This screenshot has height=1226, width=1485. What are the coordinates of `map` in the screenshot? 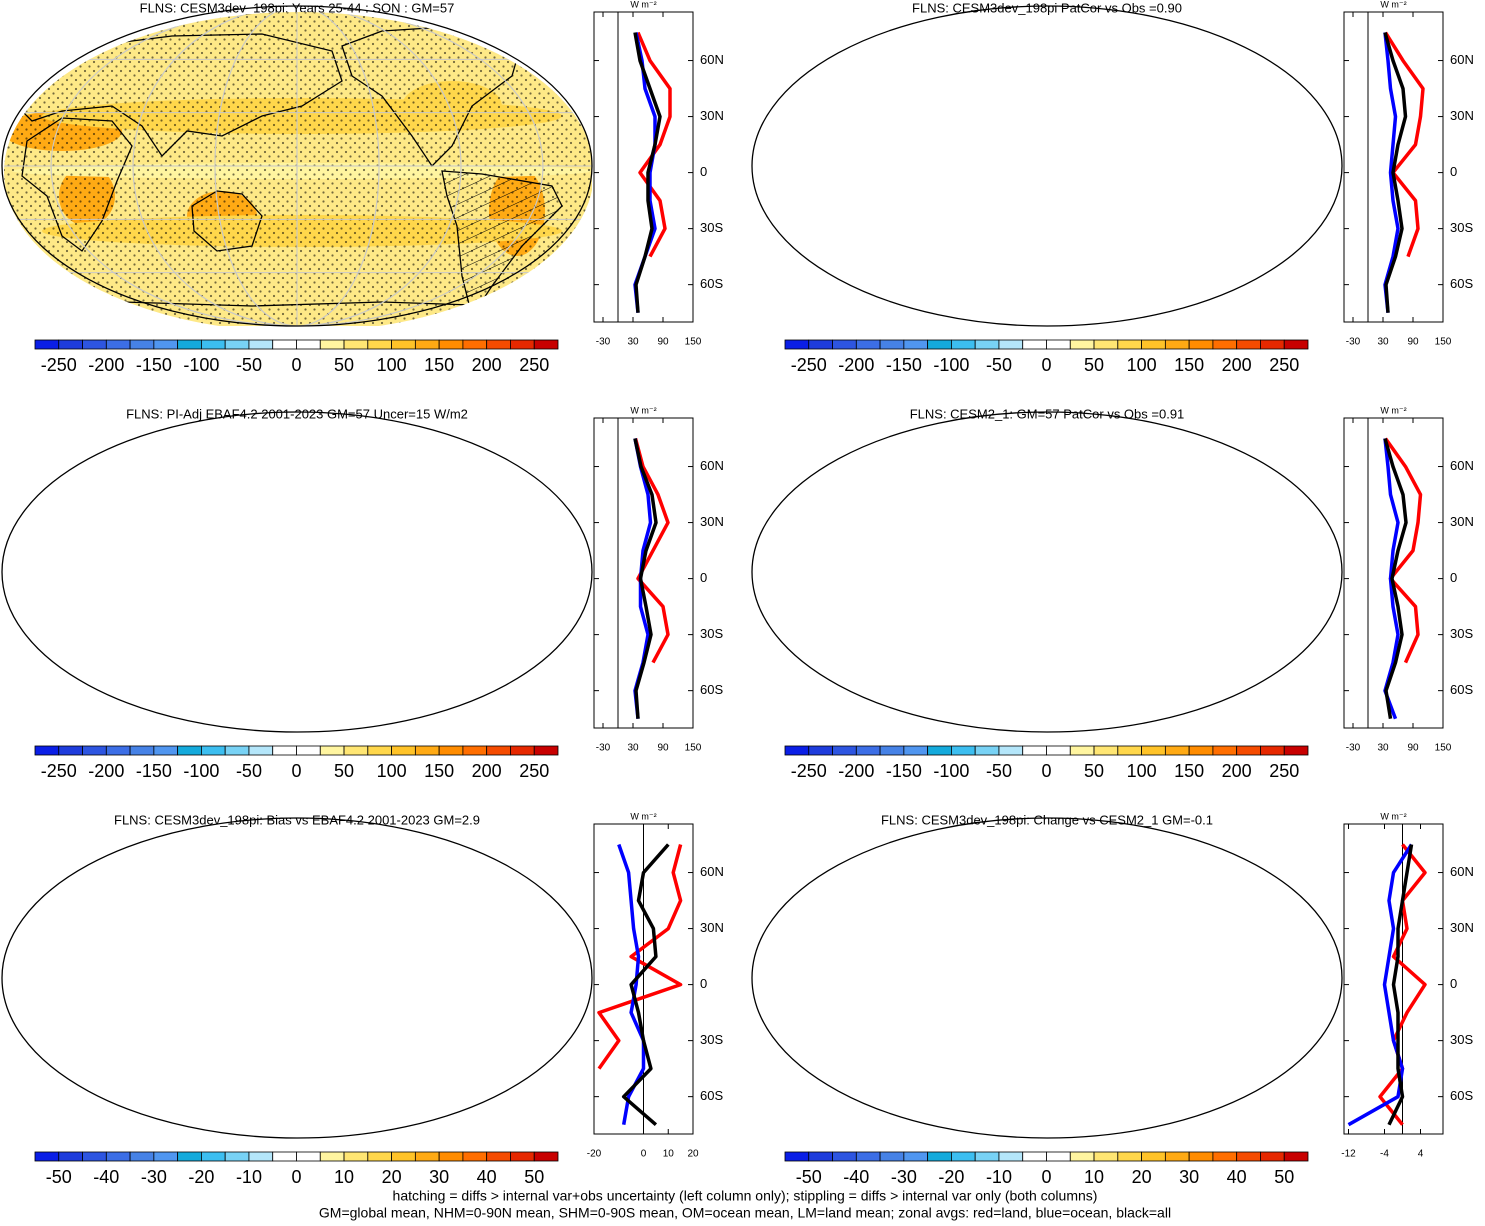 It's located at (297, 983).